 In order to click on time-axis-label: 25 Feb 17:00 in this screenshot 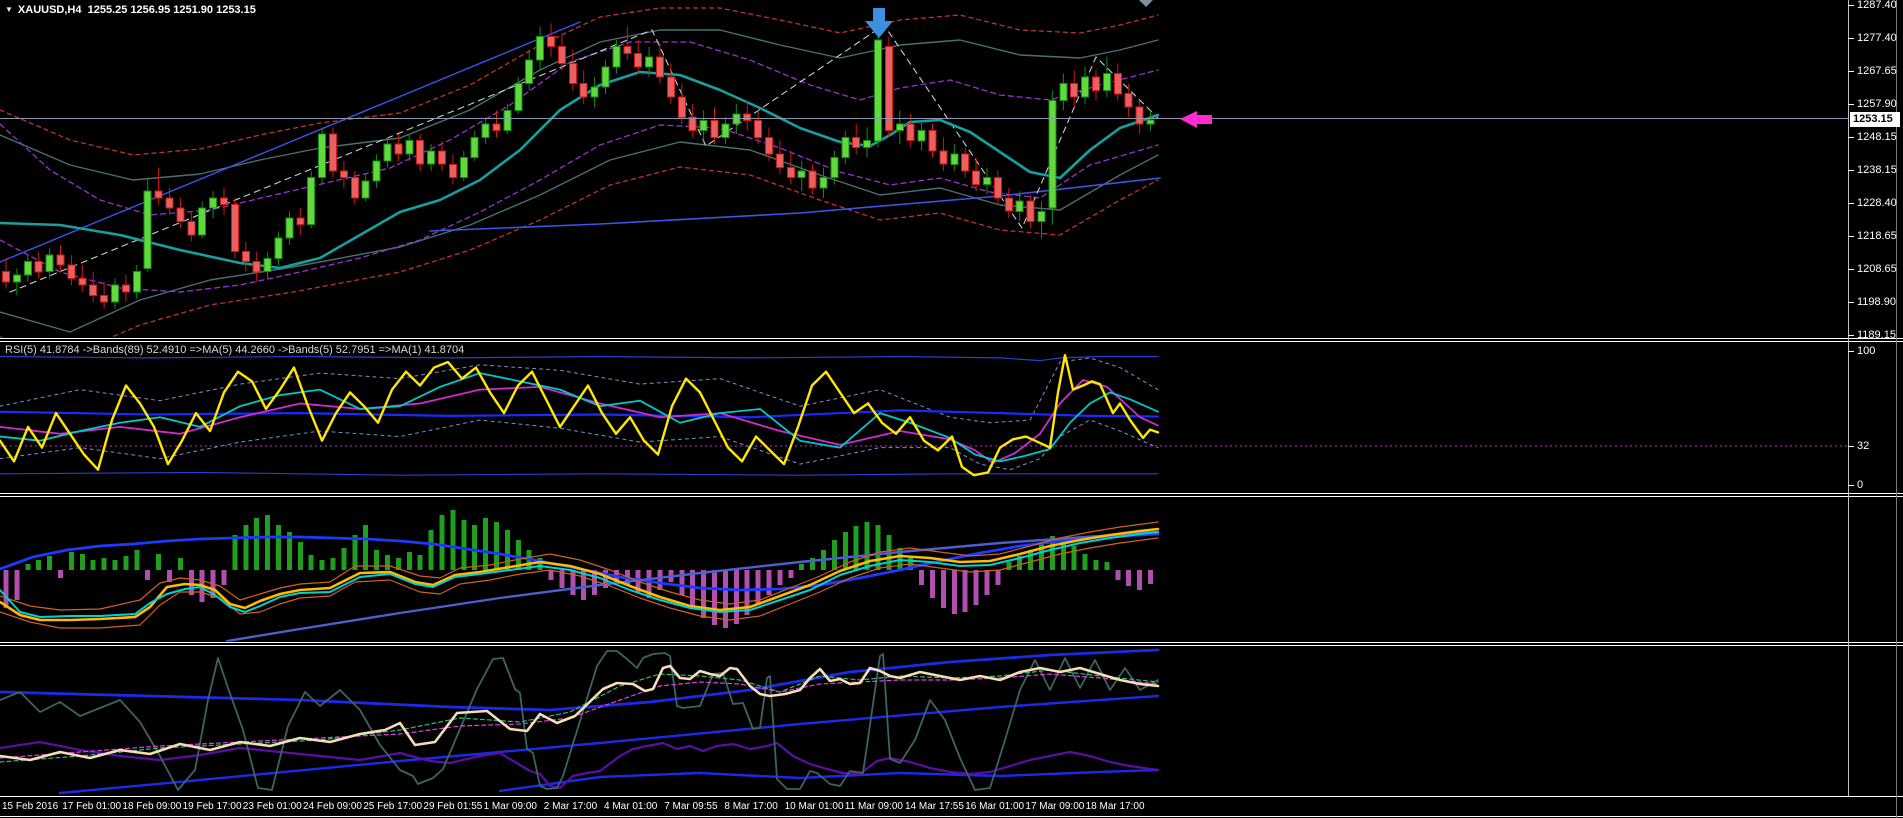, I will do `click(393, 806)`.